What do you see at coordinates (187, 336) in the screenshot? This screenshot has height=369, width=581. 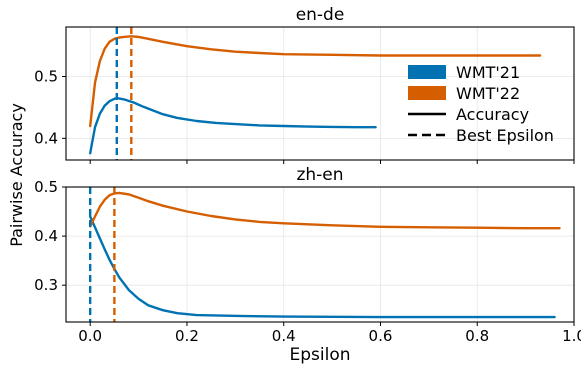 I see `x-tick-label: 0.2` at bounding box center [187, 336].